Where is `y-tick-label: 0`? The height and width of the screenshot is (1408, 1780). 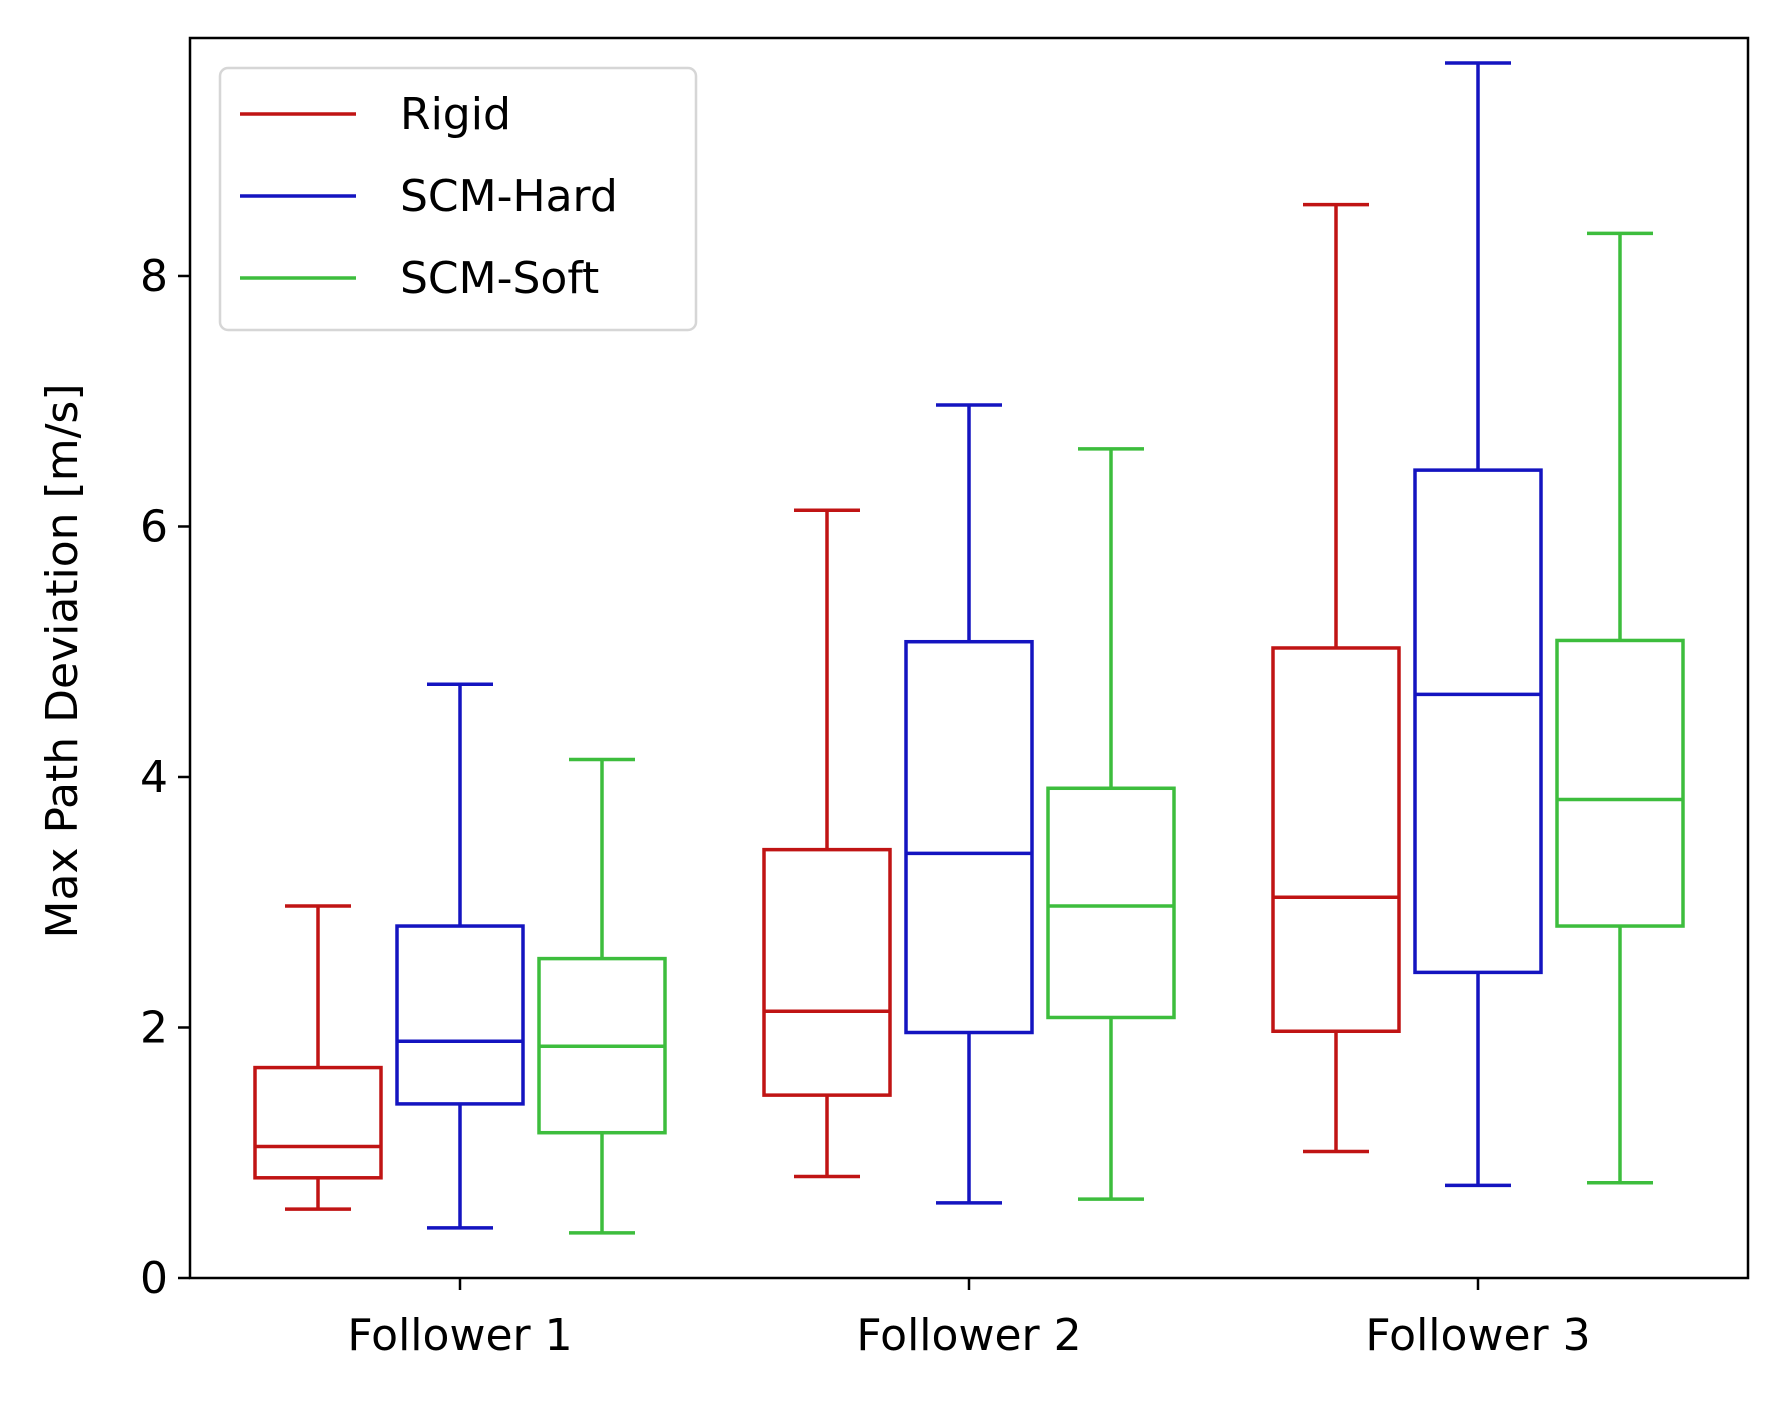 y-tick-label: 0 is located at coordinates (154, 1278).